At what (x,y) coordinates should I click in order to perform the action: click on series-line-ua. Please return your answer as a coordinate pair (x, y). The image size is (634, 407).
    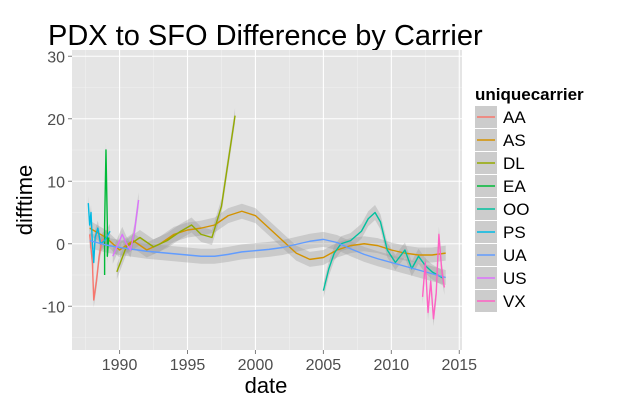
    Looking at the image, I should click on (267, 258).